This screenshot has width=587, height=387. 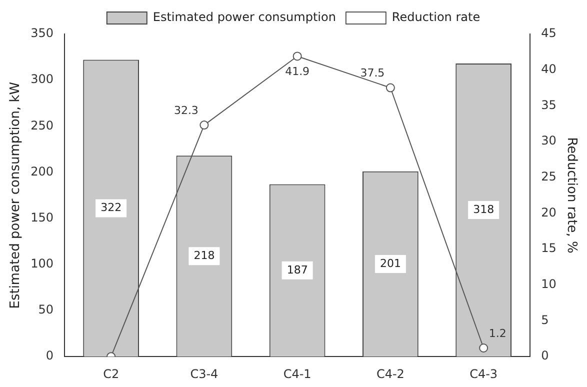 What do you see at coordinates (111, 207) in the screenshot?
I see `data-label: 322` at bounding box center [111, 207].